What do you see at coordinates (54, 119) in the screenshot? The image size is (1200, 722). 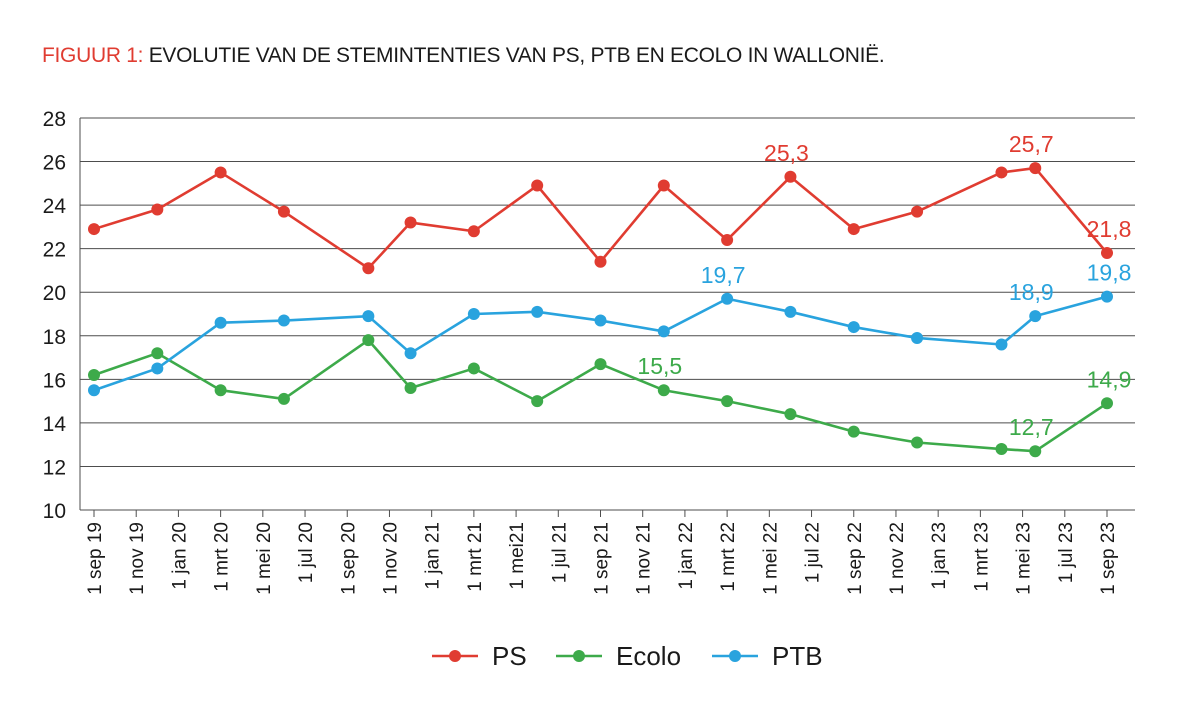 I see `y-tick-label: 28` at bounding box center [54, 119].